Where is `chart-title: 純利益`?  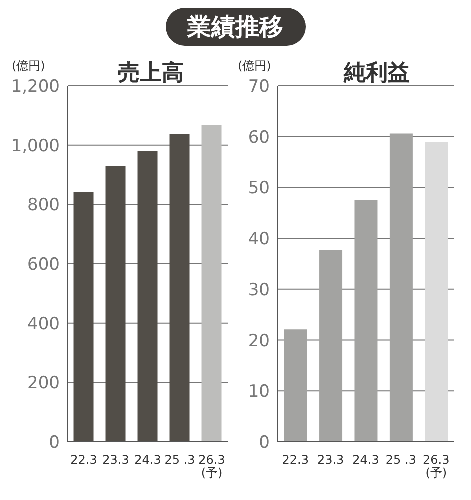 chart-title: 純利益 is located at coordinates (376, 74).